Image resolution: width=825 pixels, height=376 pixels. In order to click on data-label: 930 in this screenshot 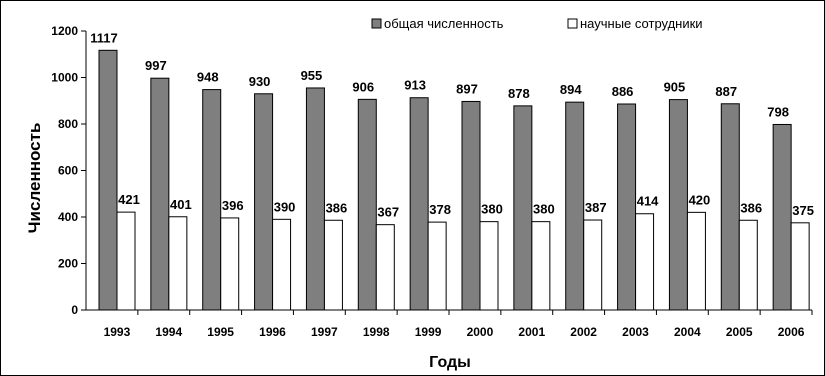, I will do `click(260, 81)`.